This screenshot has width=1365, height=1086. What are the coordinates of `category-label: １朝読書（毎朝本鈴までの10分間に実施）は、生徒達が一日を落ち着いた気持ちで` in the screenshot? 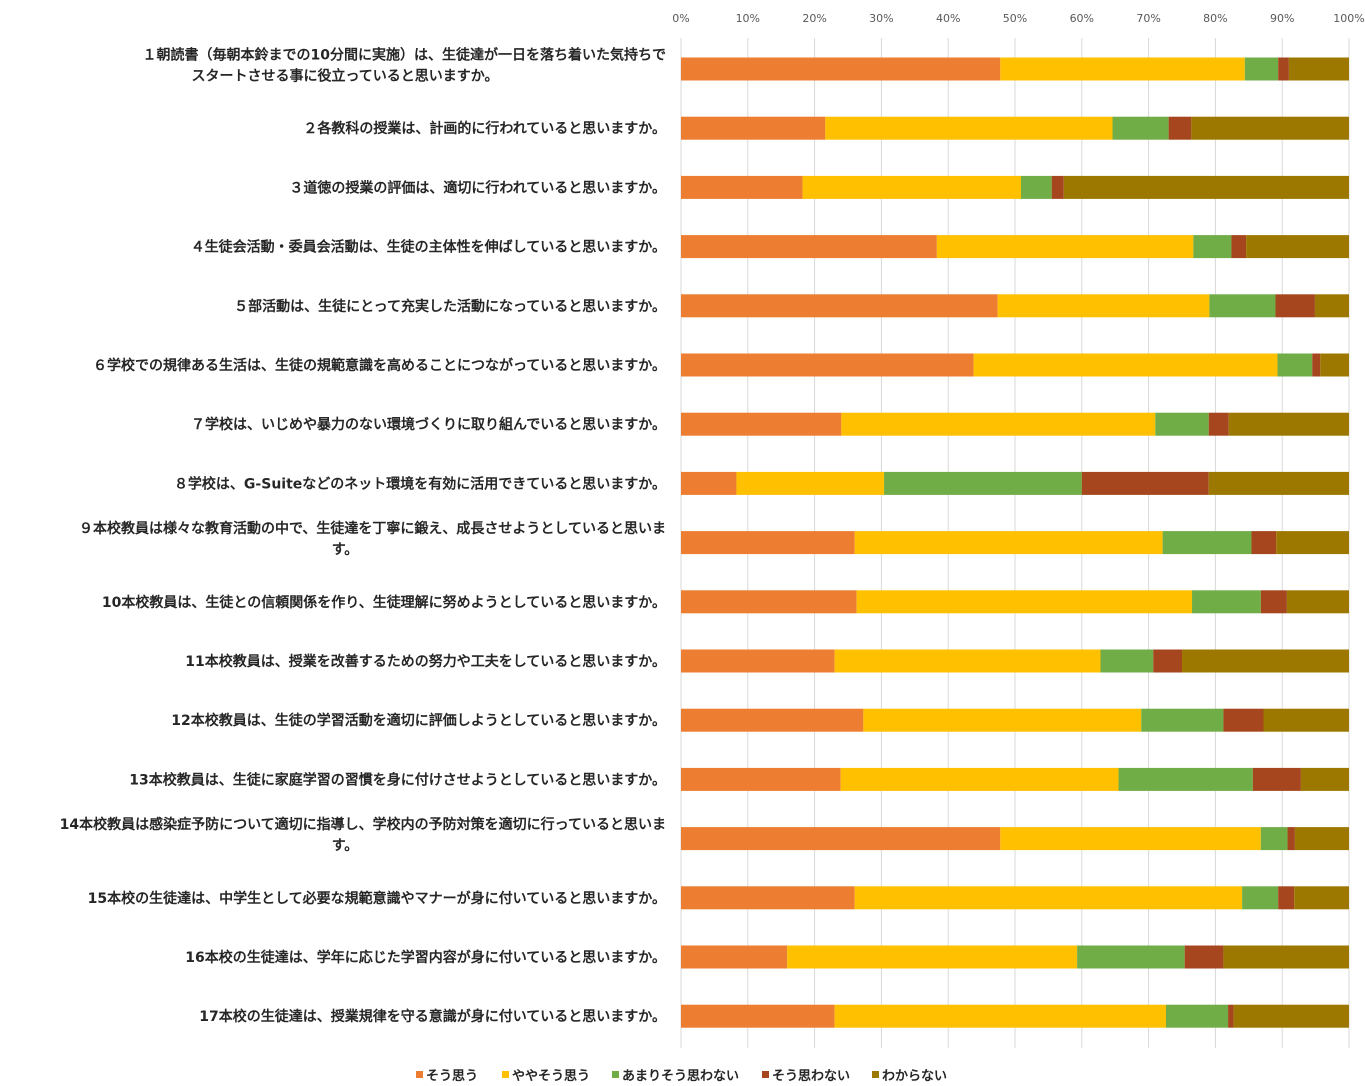 It's located at (404, 55).